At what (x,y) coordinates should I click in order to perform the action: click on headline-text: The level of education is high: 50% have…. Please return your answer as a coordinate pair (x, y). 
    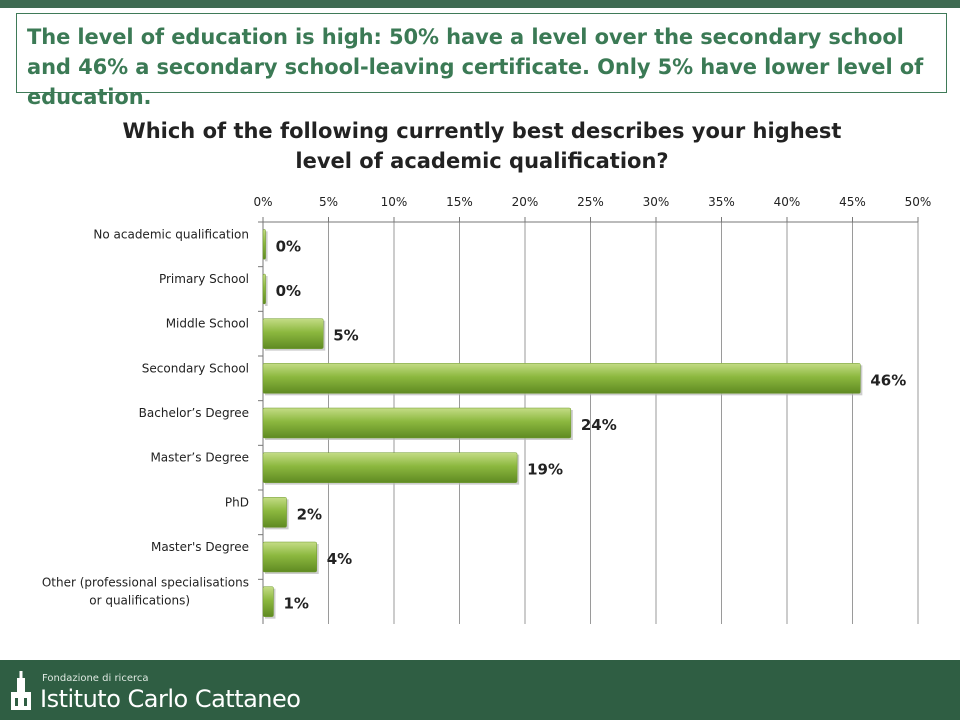
    Looking at the image, I should click on (475, 67).